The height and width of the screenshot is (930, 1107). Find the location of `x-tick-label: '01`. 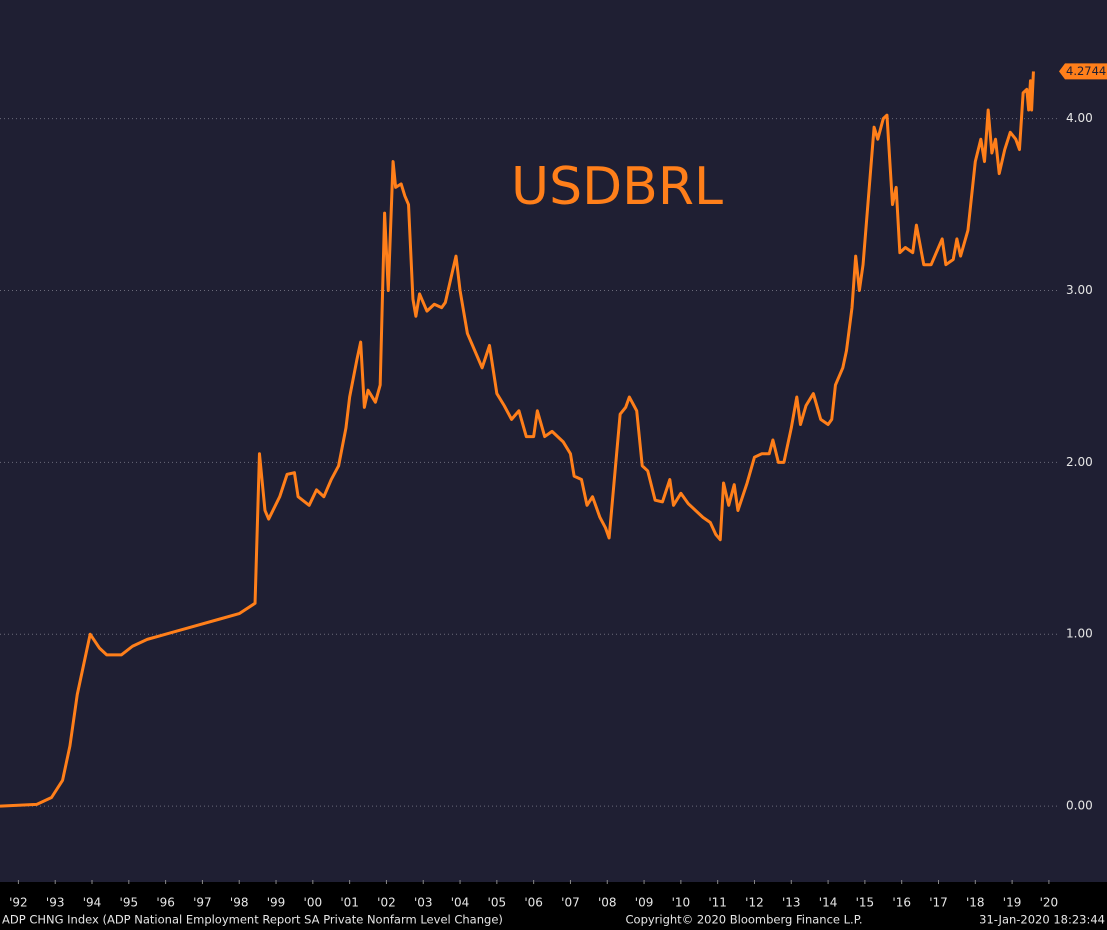

x-tick-label: '01 is located at coordinates (349, 903).